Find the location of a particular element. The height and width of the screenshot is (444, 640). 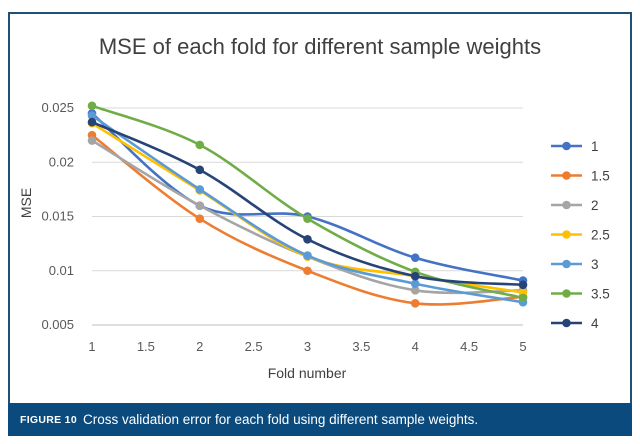

y-tick-label: 0.025 is located at coordinates (57, 107).